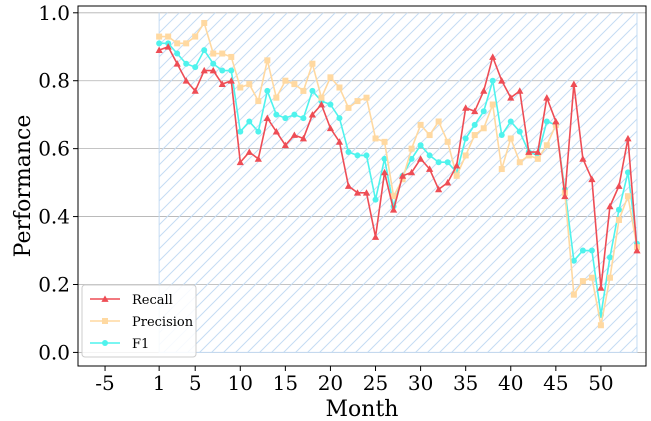 The width and height of the screenshot is (651, 421). What do you see at coordinates (285, 383) in the screenshot?
I see `x-tick-label: 15` at bounding box center [285, 383].